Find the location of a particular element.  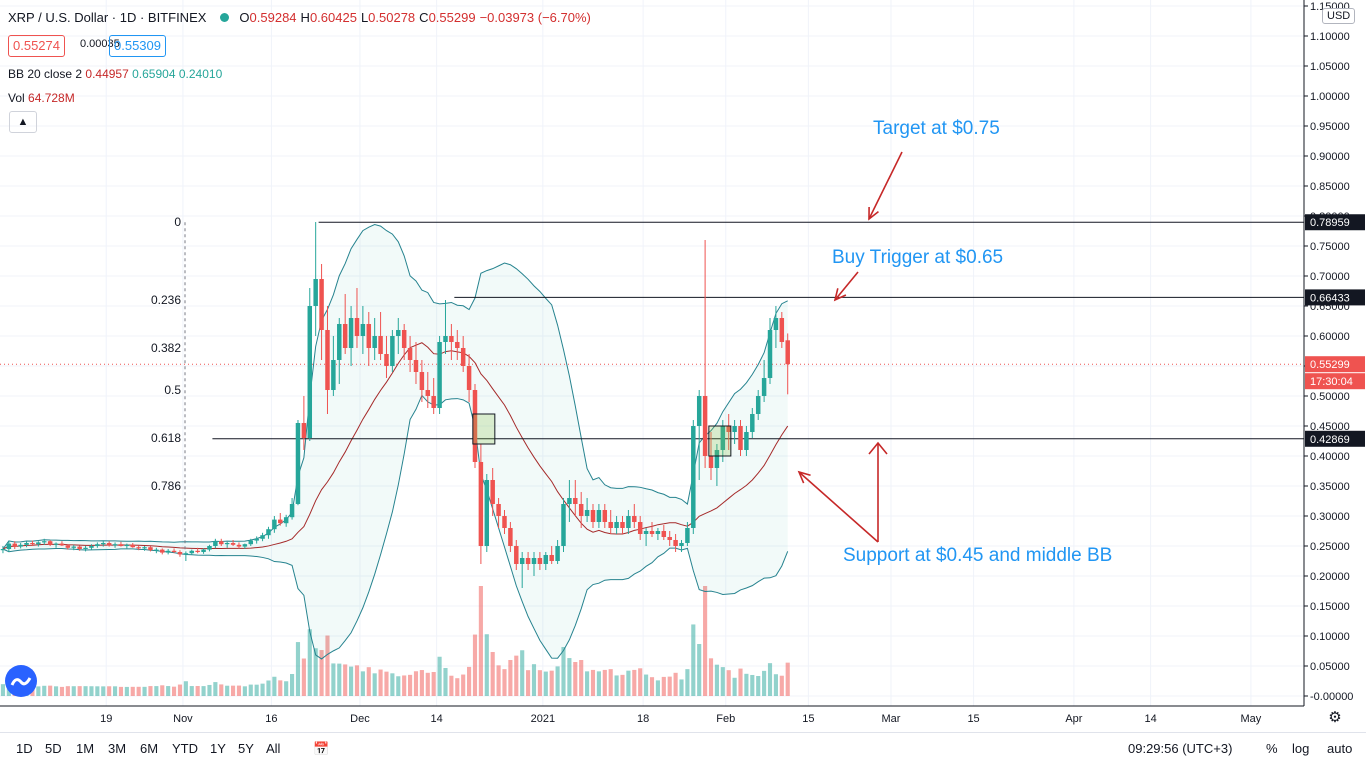

range-ytd: YTD is located at coordinates (185, 748).